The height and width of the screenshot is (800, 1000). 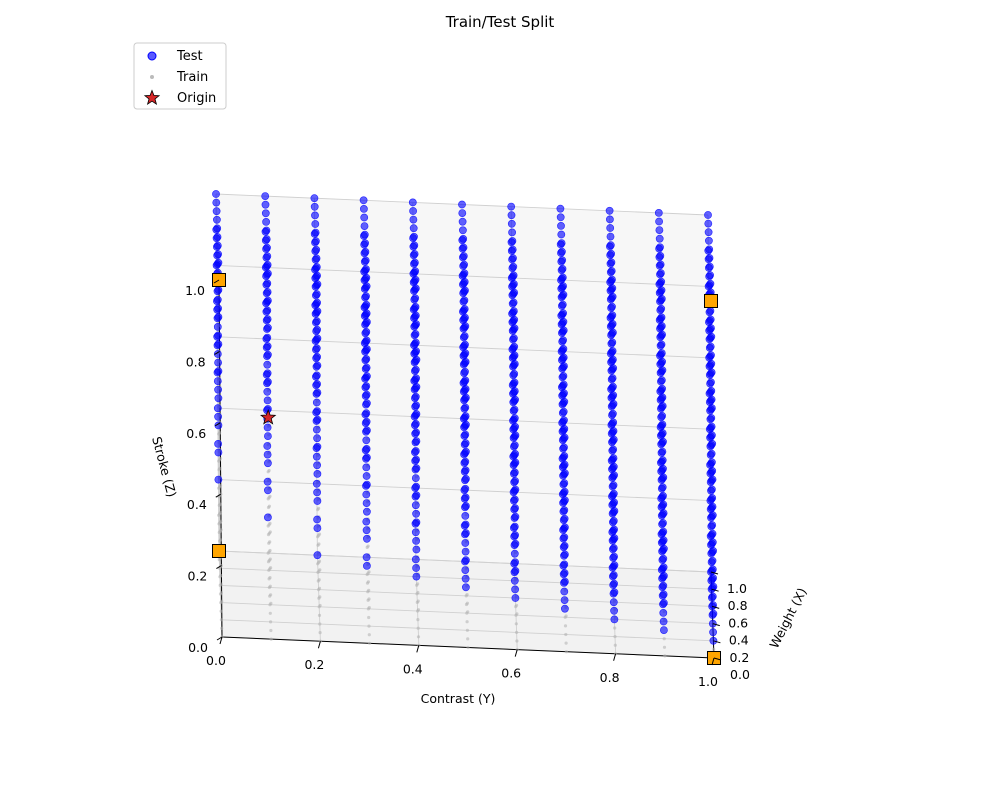 What do you see at coordinates (708, 681) in the screenshot?
I see `y-tick-label: 1.0` at bounding box center [708, 681].